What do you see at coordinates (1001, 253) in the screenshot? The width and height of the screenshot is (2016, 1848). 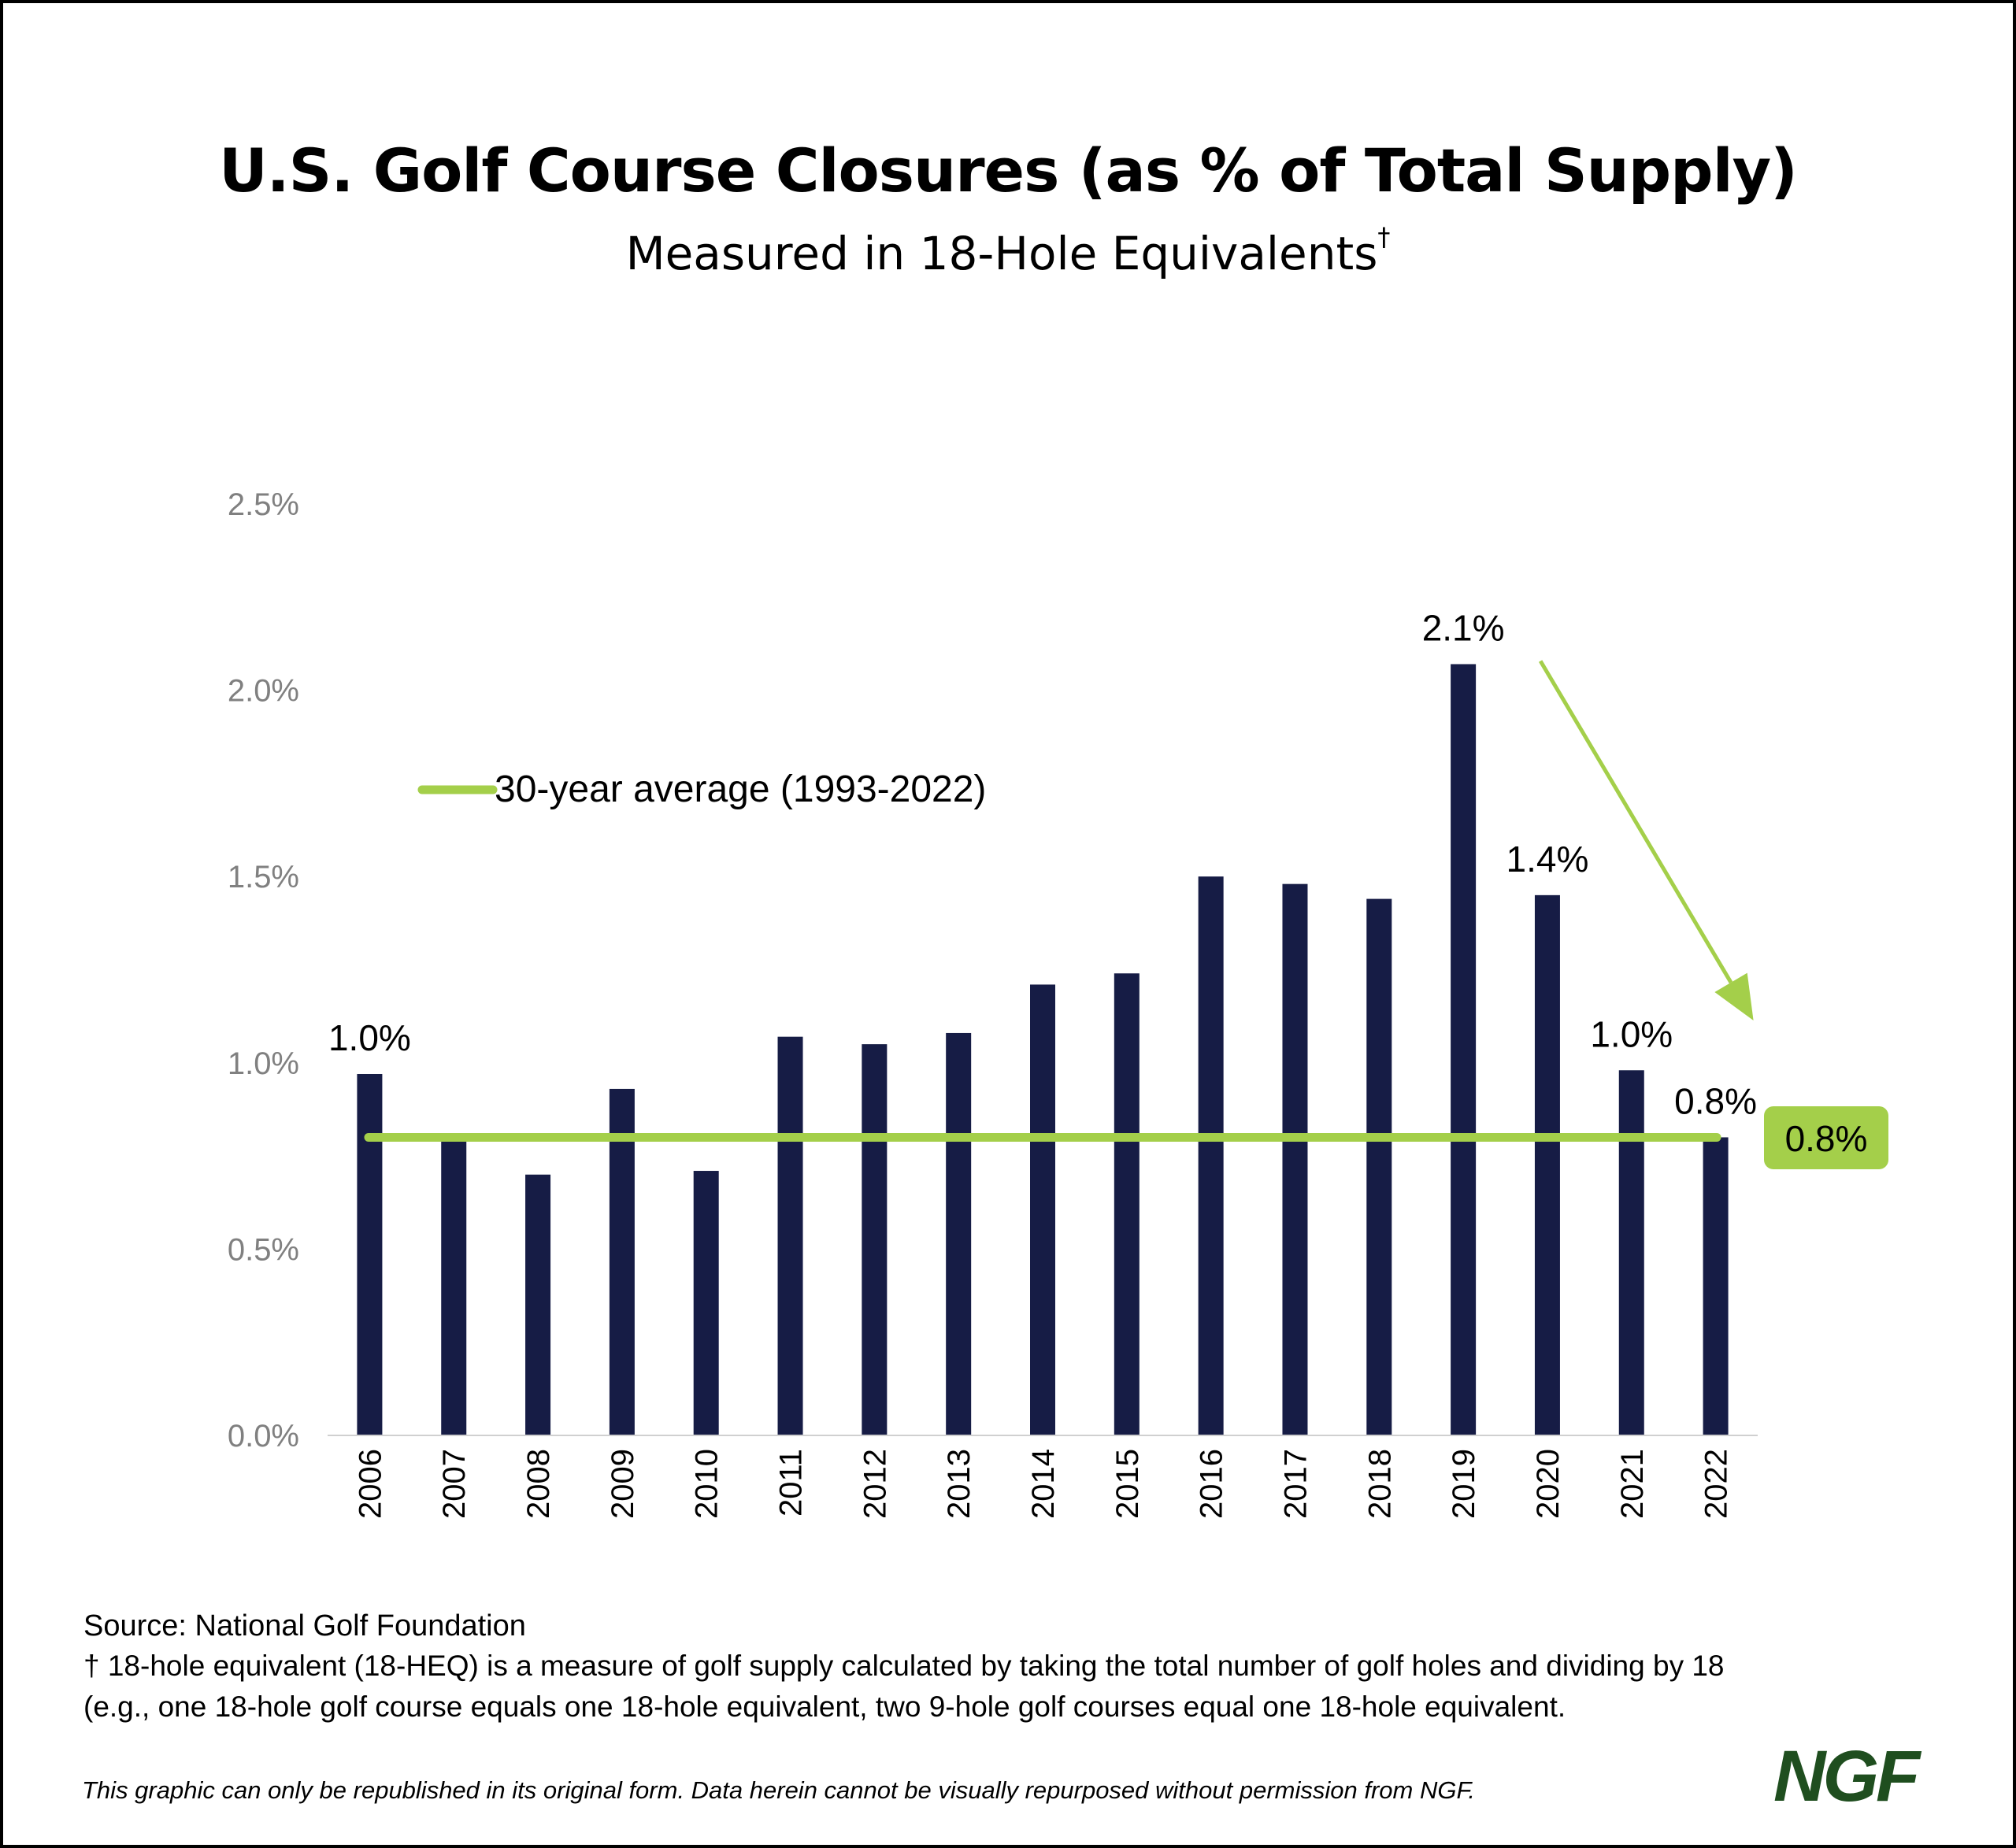 I see `subtitle-text: Measured in 18-Hole Equivalents` at bounding box center [1001, 253].